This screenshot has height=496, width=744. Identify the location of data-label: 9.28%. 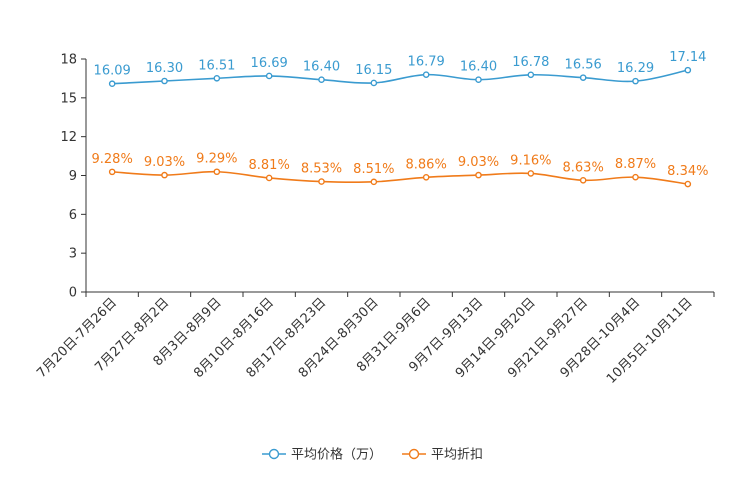
(112, 159).